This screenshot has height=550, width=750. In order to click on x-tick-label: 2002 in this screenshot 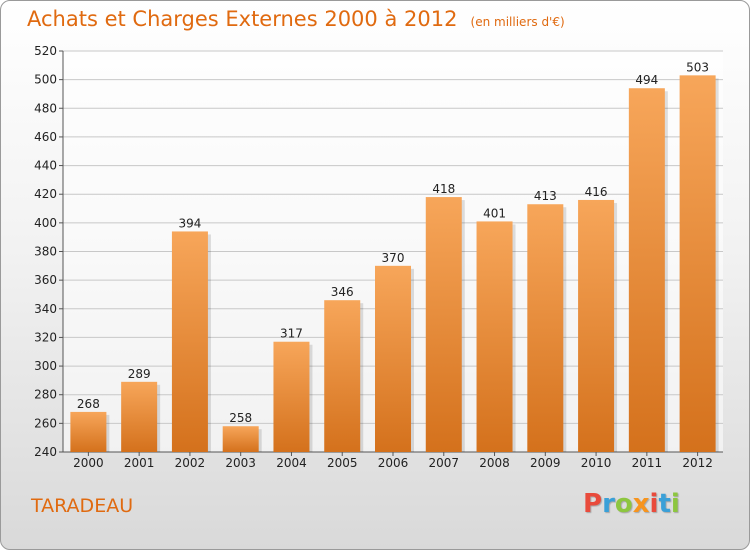, I will do `click(190, 463)`.